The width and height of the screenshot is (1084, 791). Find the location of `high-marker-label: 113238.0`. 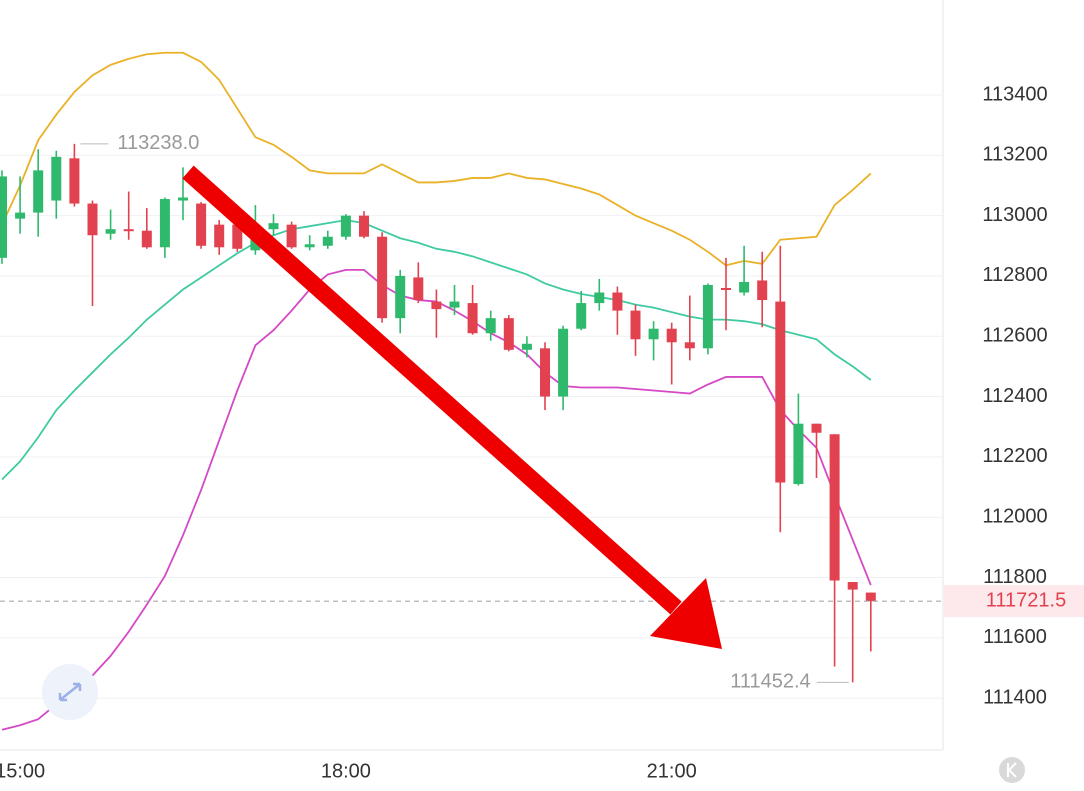

high-marker-label: 113238.0 is located at coordinates (158, 143).